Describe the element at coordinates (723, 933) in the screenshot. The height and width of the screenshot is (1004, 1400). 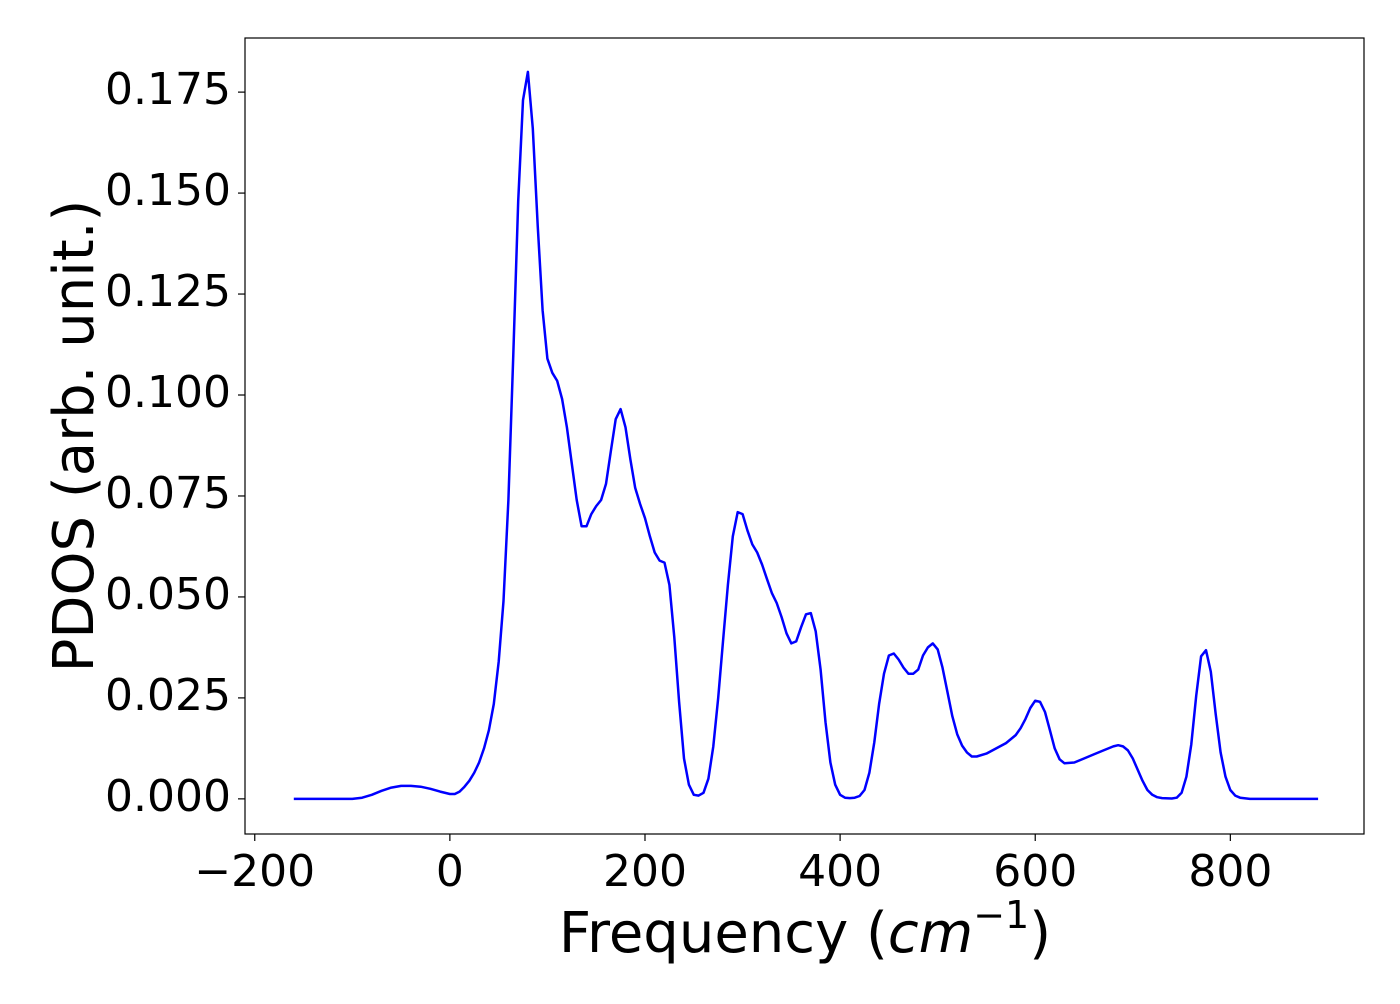
I see `x-label-text: Frequency (` at that location.